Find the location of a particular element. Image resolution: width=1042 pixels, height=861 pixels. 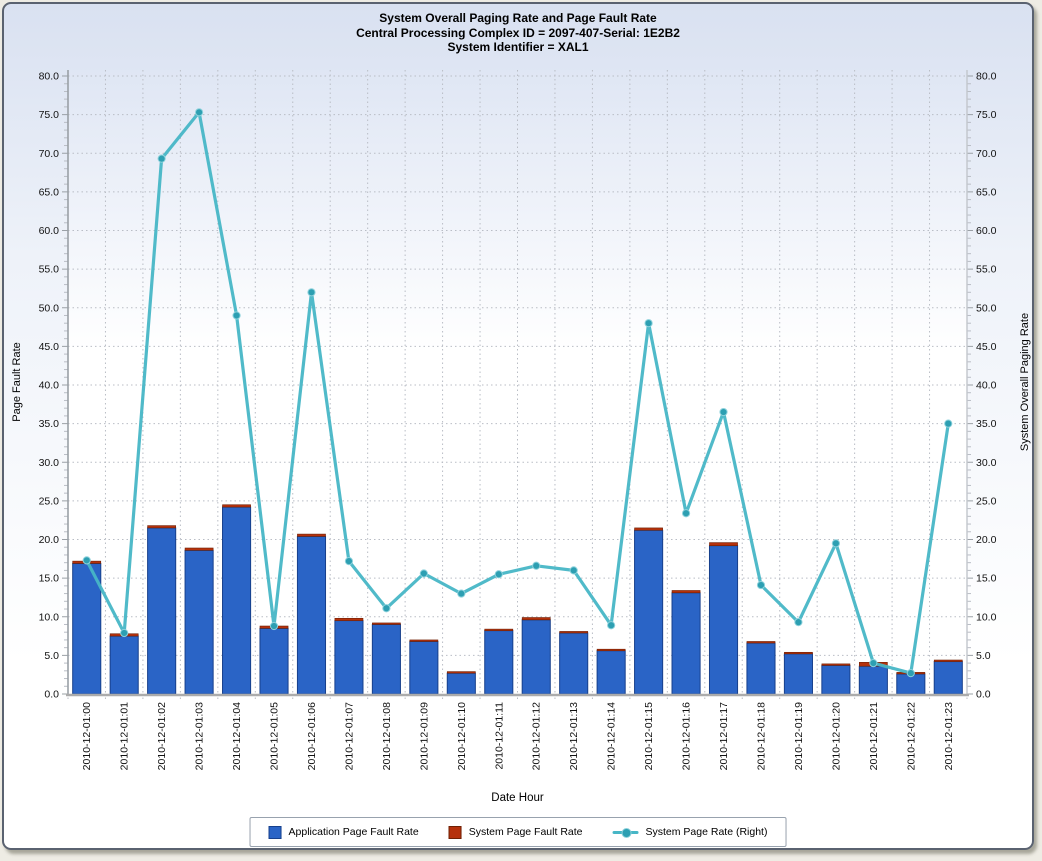

y-axis-tick-label-left: 80.0 is located at coordinates (49, 77).